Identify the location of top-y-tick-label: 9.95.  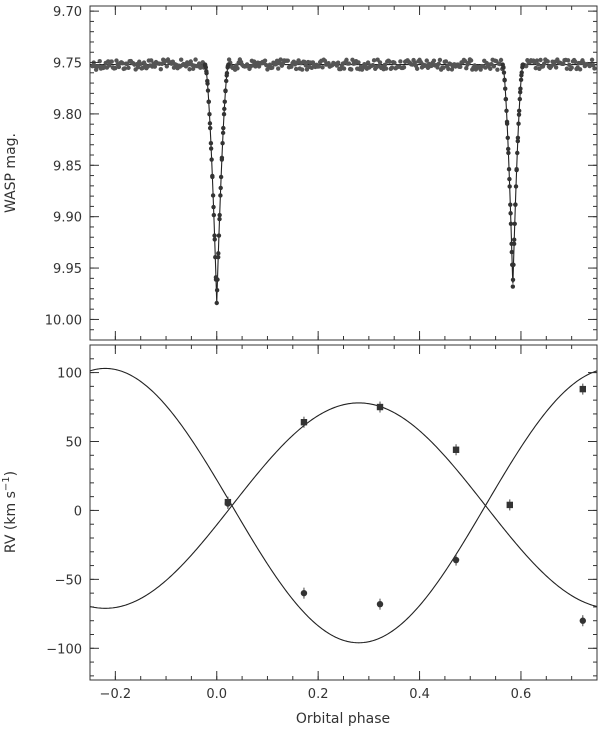
(67, 269).